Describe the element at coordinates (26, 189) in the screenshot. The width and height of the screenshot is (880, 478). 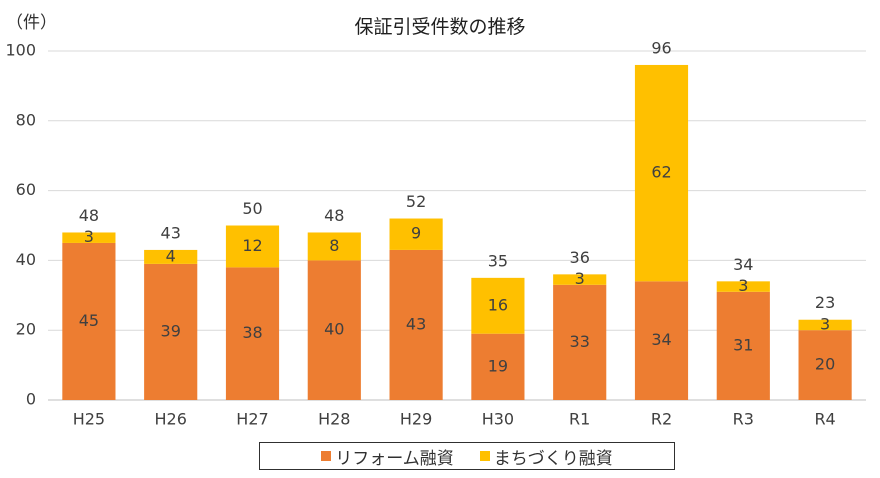
I see `y-tick-label: 60` at that location.